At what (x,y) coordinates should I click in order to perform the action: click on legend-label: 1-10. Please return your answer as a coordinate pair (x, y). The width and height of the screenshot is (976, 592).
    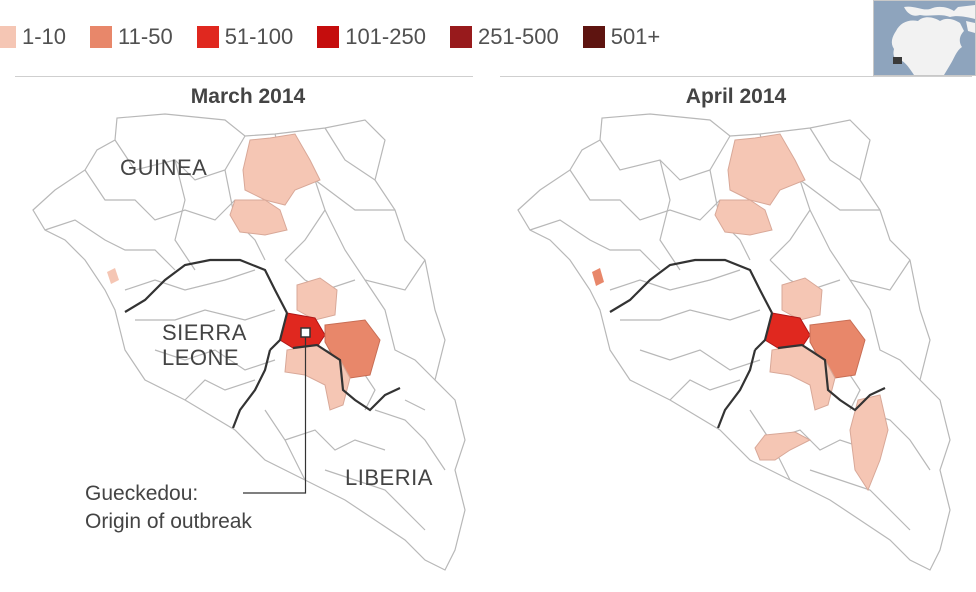
    Looking at the image, I should click on (44, 36).